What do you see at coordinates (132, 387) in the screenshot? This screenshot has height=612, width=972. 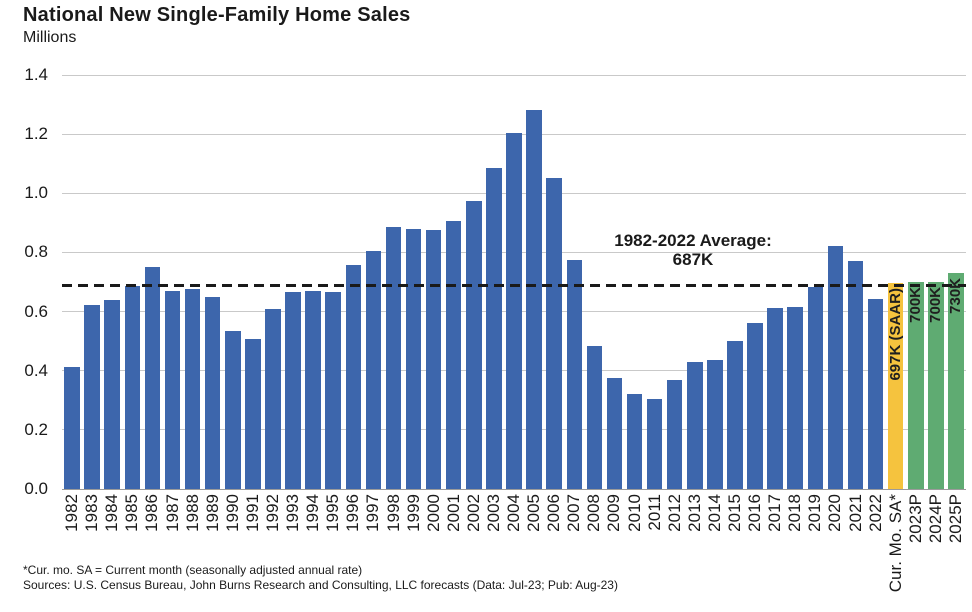 I see `bar-1985` at bounding box center [132, 387].